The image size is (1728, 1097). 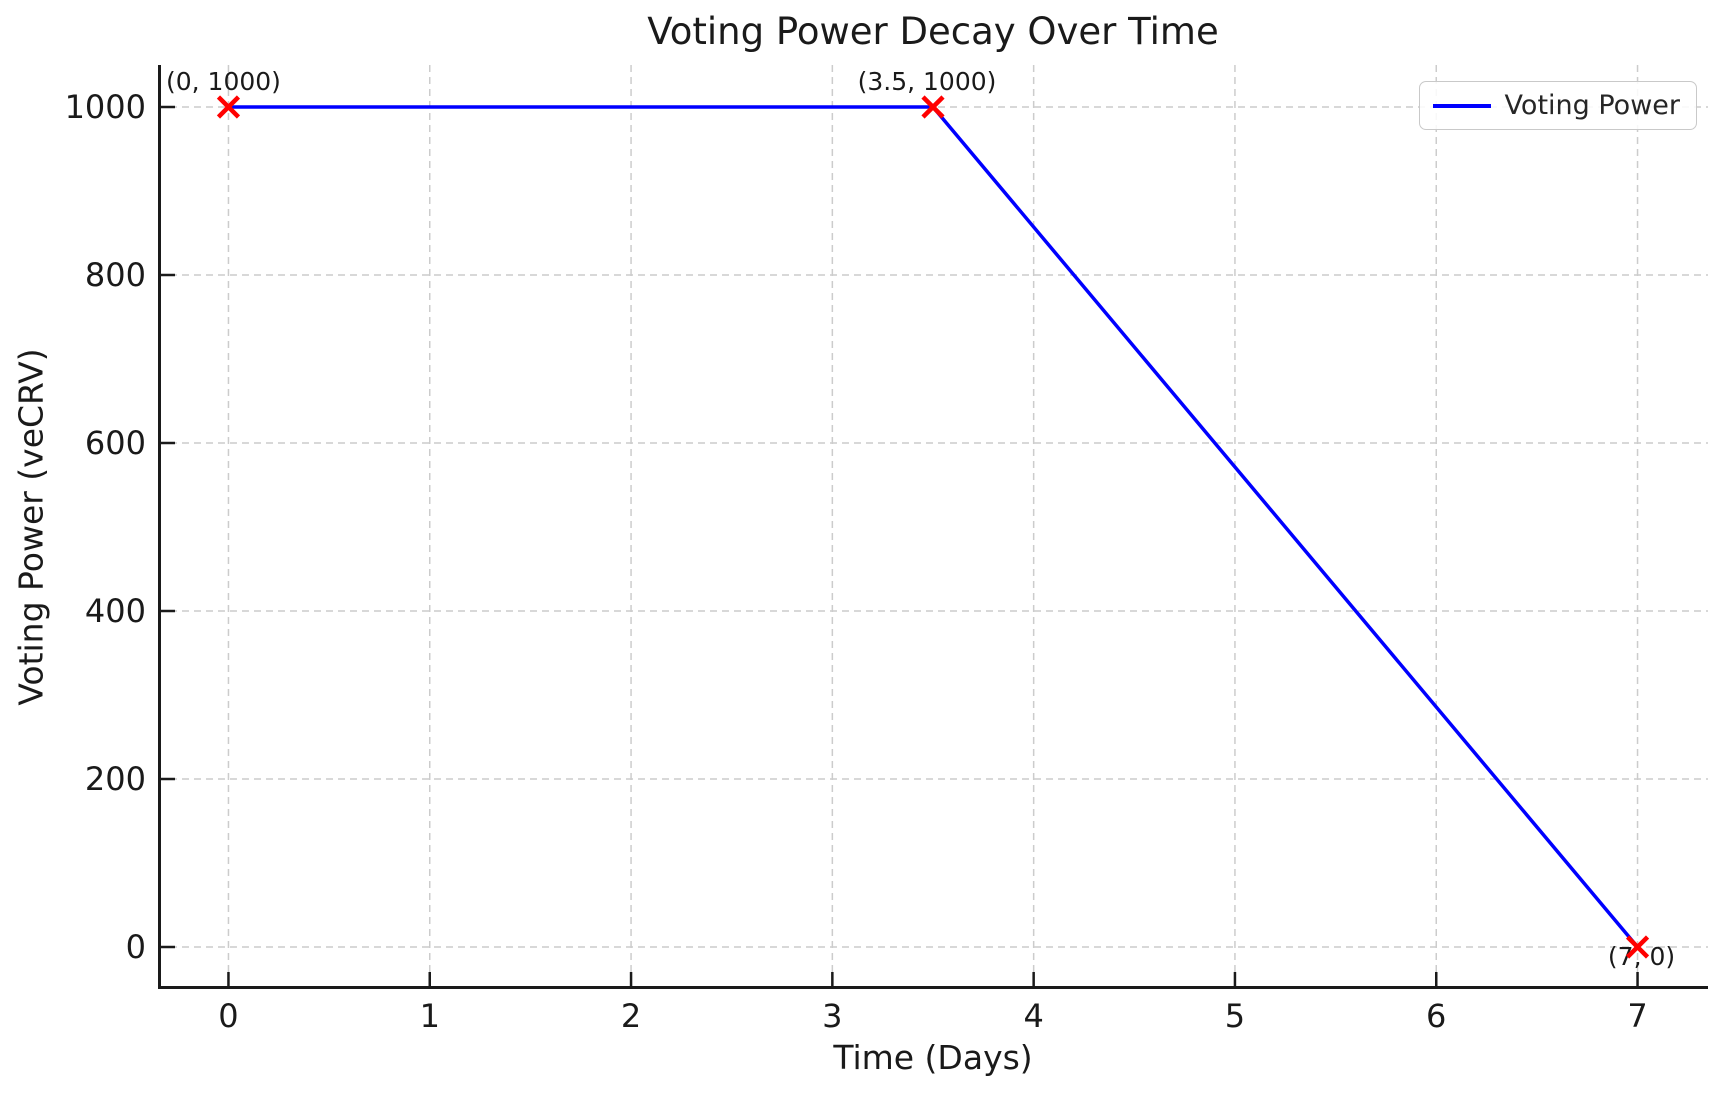 I want to click on x-tick-label: 2, so click(x=631, y=1016).